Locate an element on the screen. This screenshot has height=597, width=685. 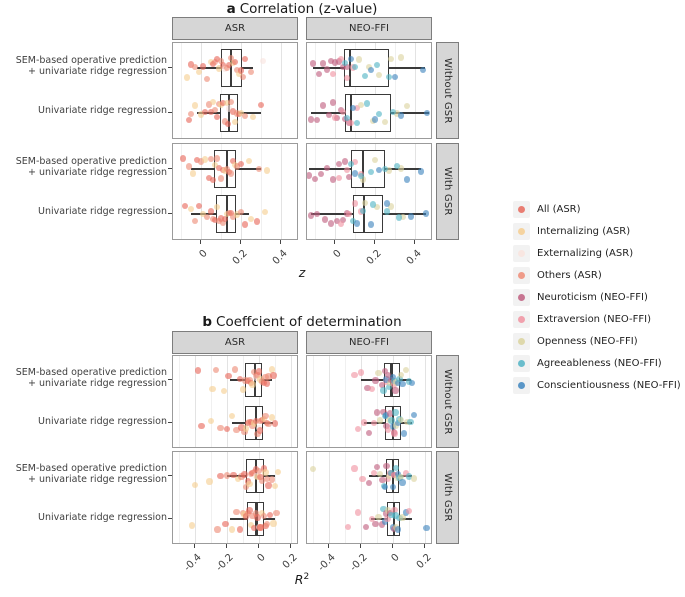
legend-dot-icon is located at coordinates (521, 275).